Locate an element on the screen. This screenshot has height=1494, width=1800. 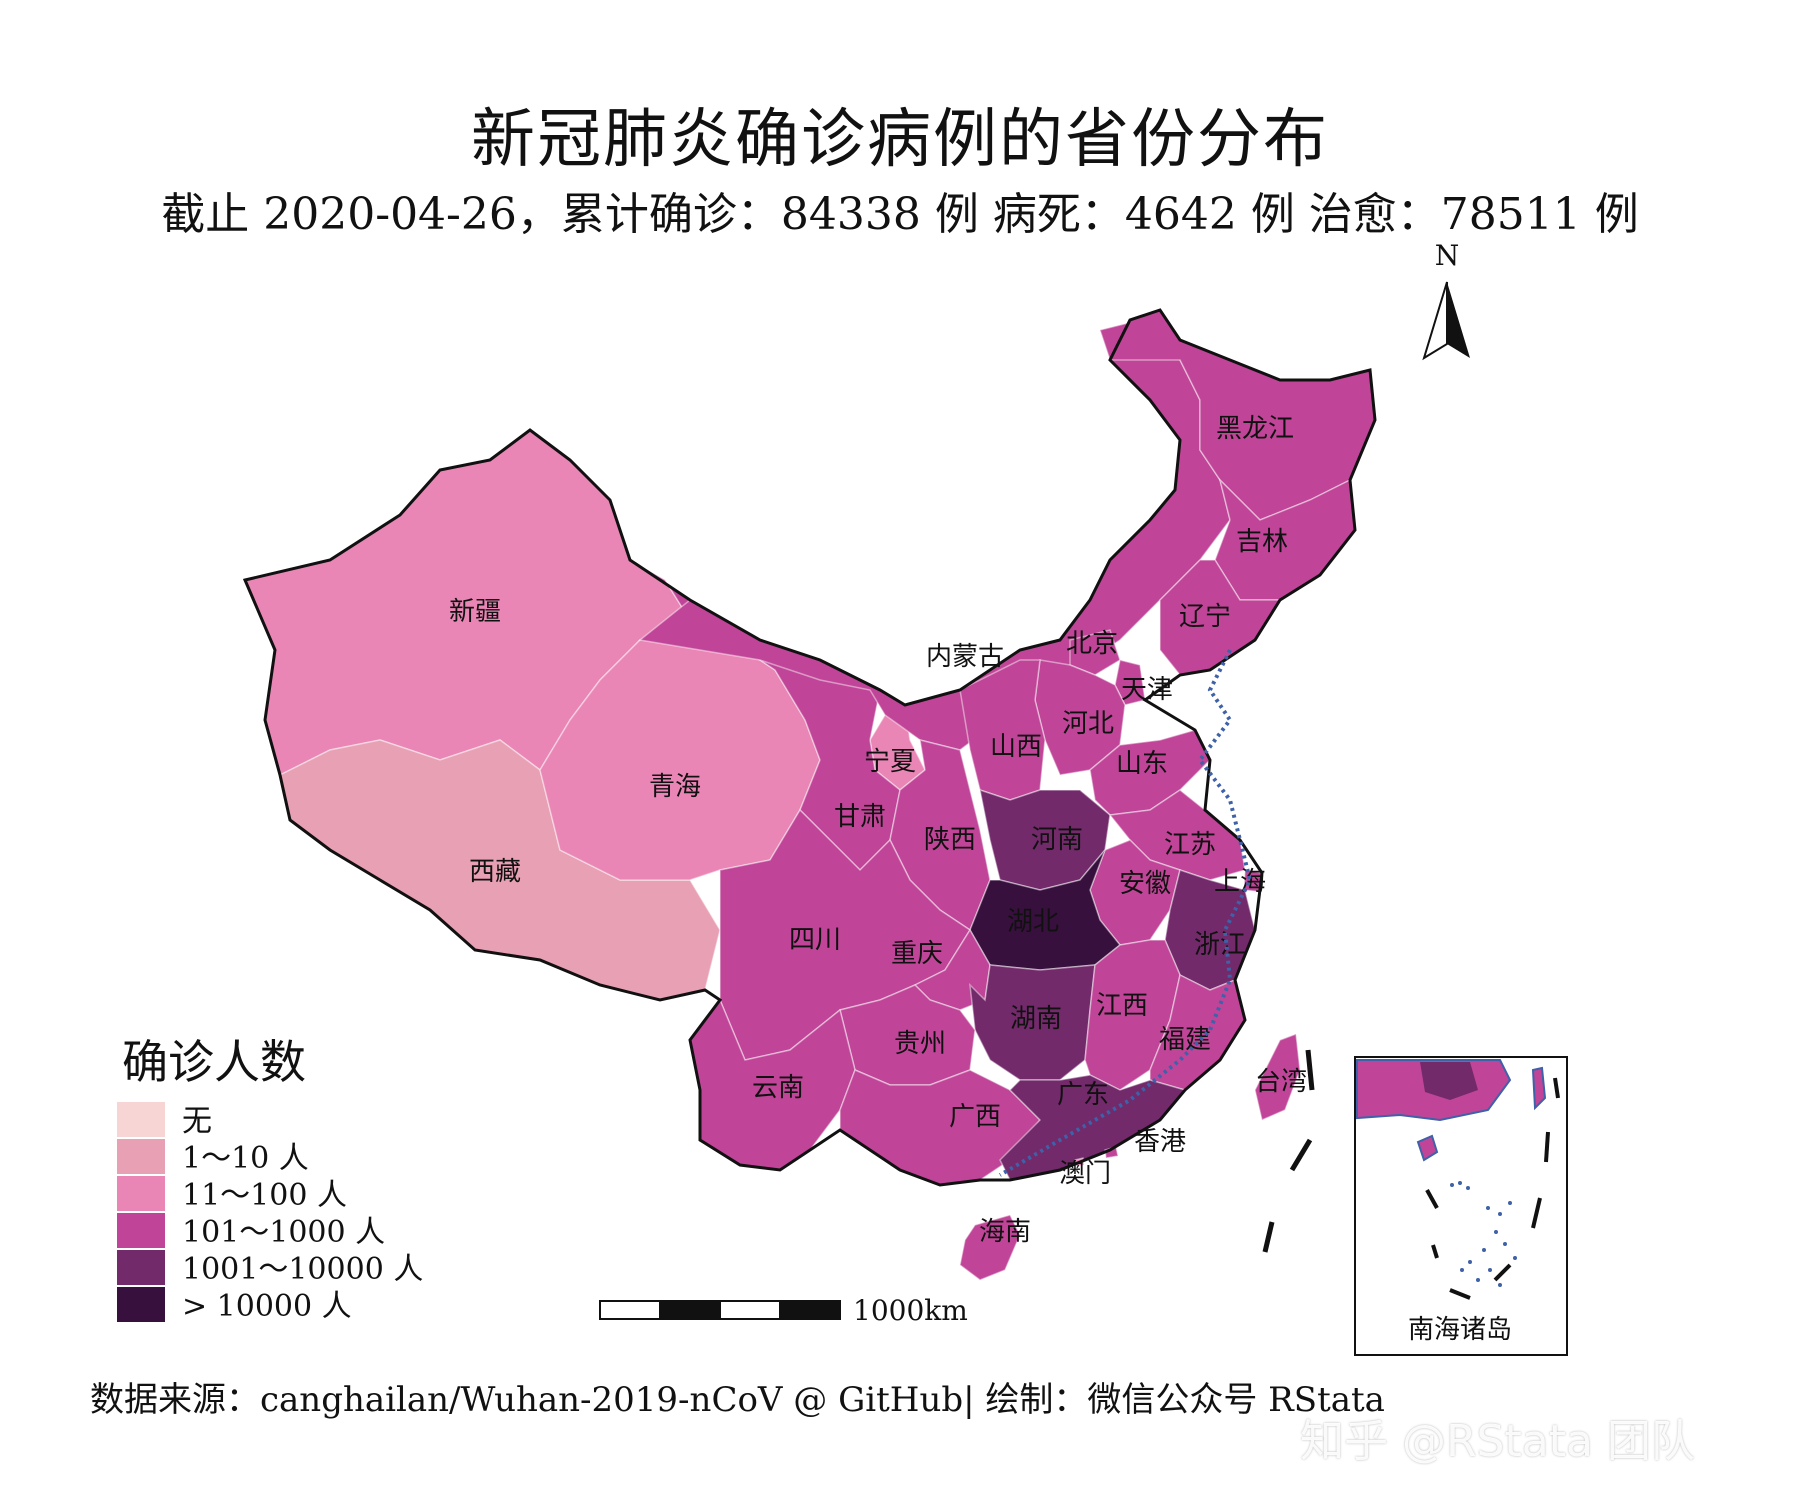
province-e4b88ae6b5b7-label: 上海 is located at coordinates (1240, 882).